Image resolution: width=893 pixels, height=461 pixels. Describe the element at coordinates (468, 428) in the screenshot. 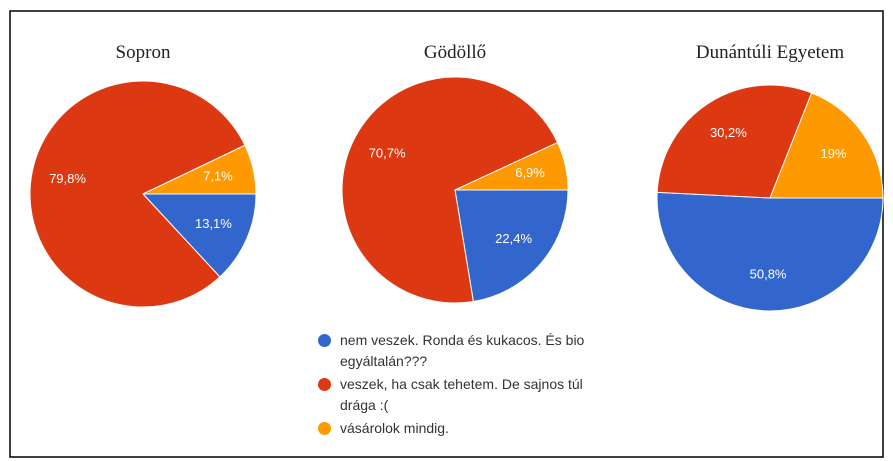

I see `legend-item: vásárolok mindig.` at that location.